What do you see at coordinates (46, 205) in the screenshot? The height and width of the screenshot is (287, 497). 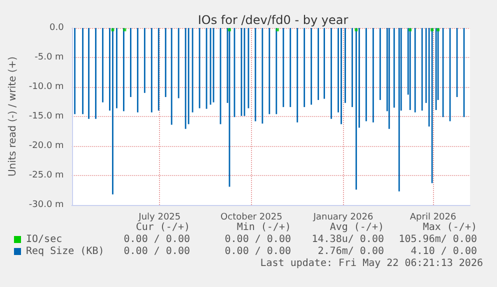 I see `y-tick-label: -30.0 m` at bounding box center [46, 205].